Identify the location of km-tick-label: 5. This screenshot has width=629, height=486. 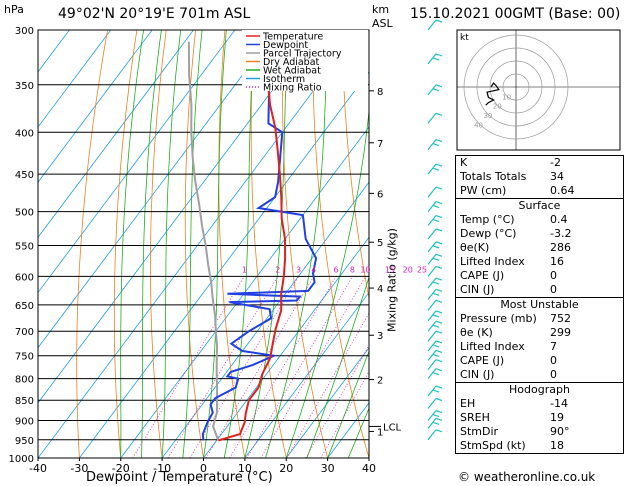
(380, 243).